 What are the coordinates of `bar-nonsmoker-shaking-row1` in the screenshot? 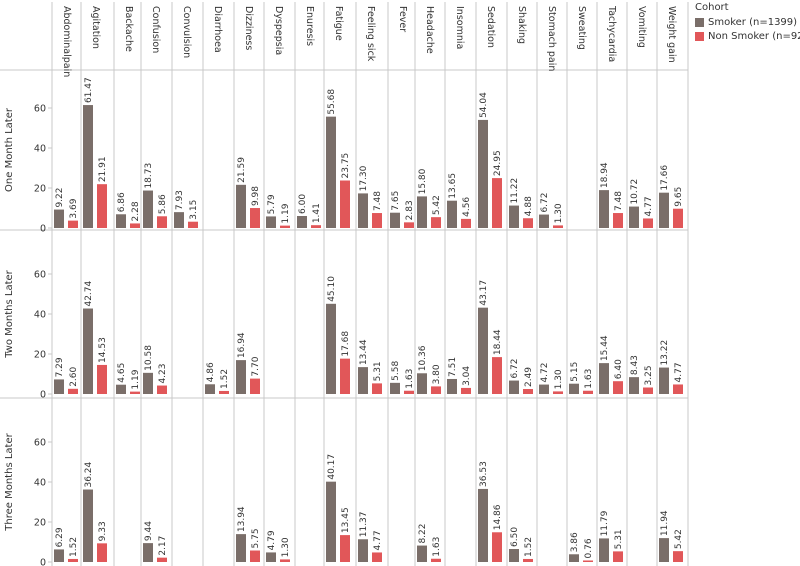 It's located at (528, 223).